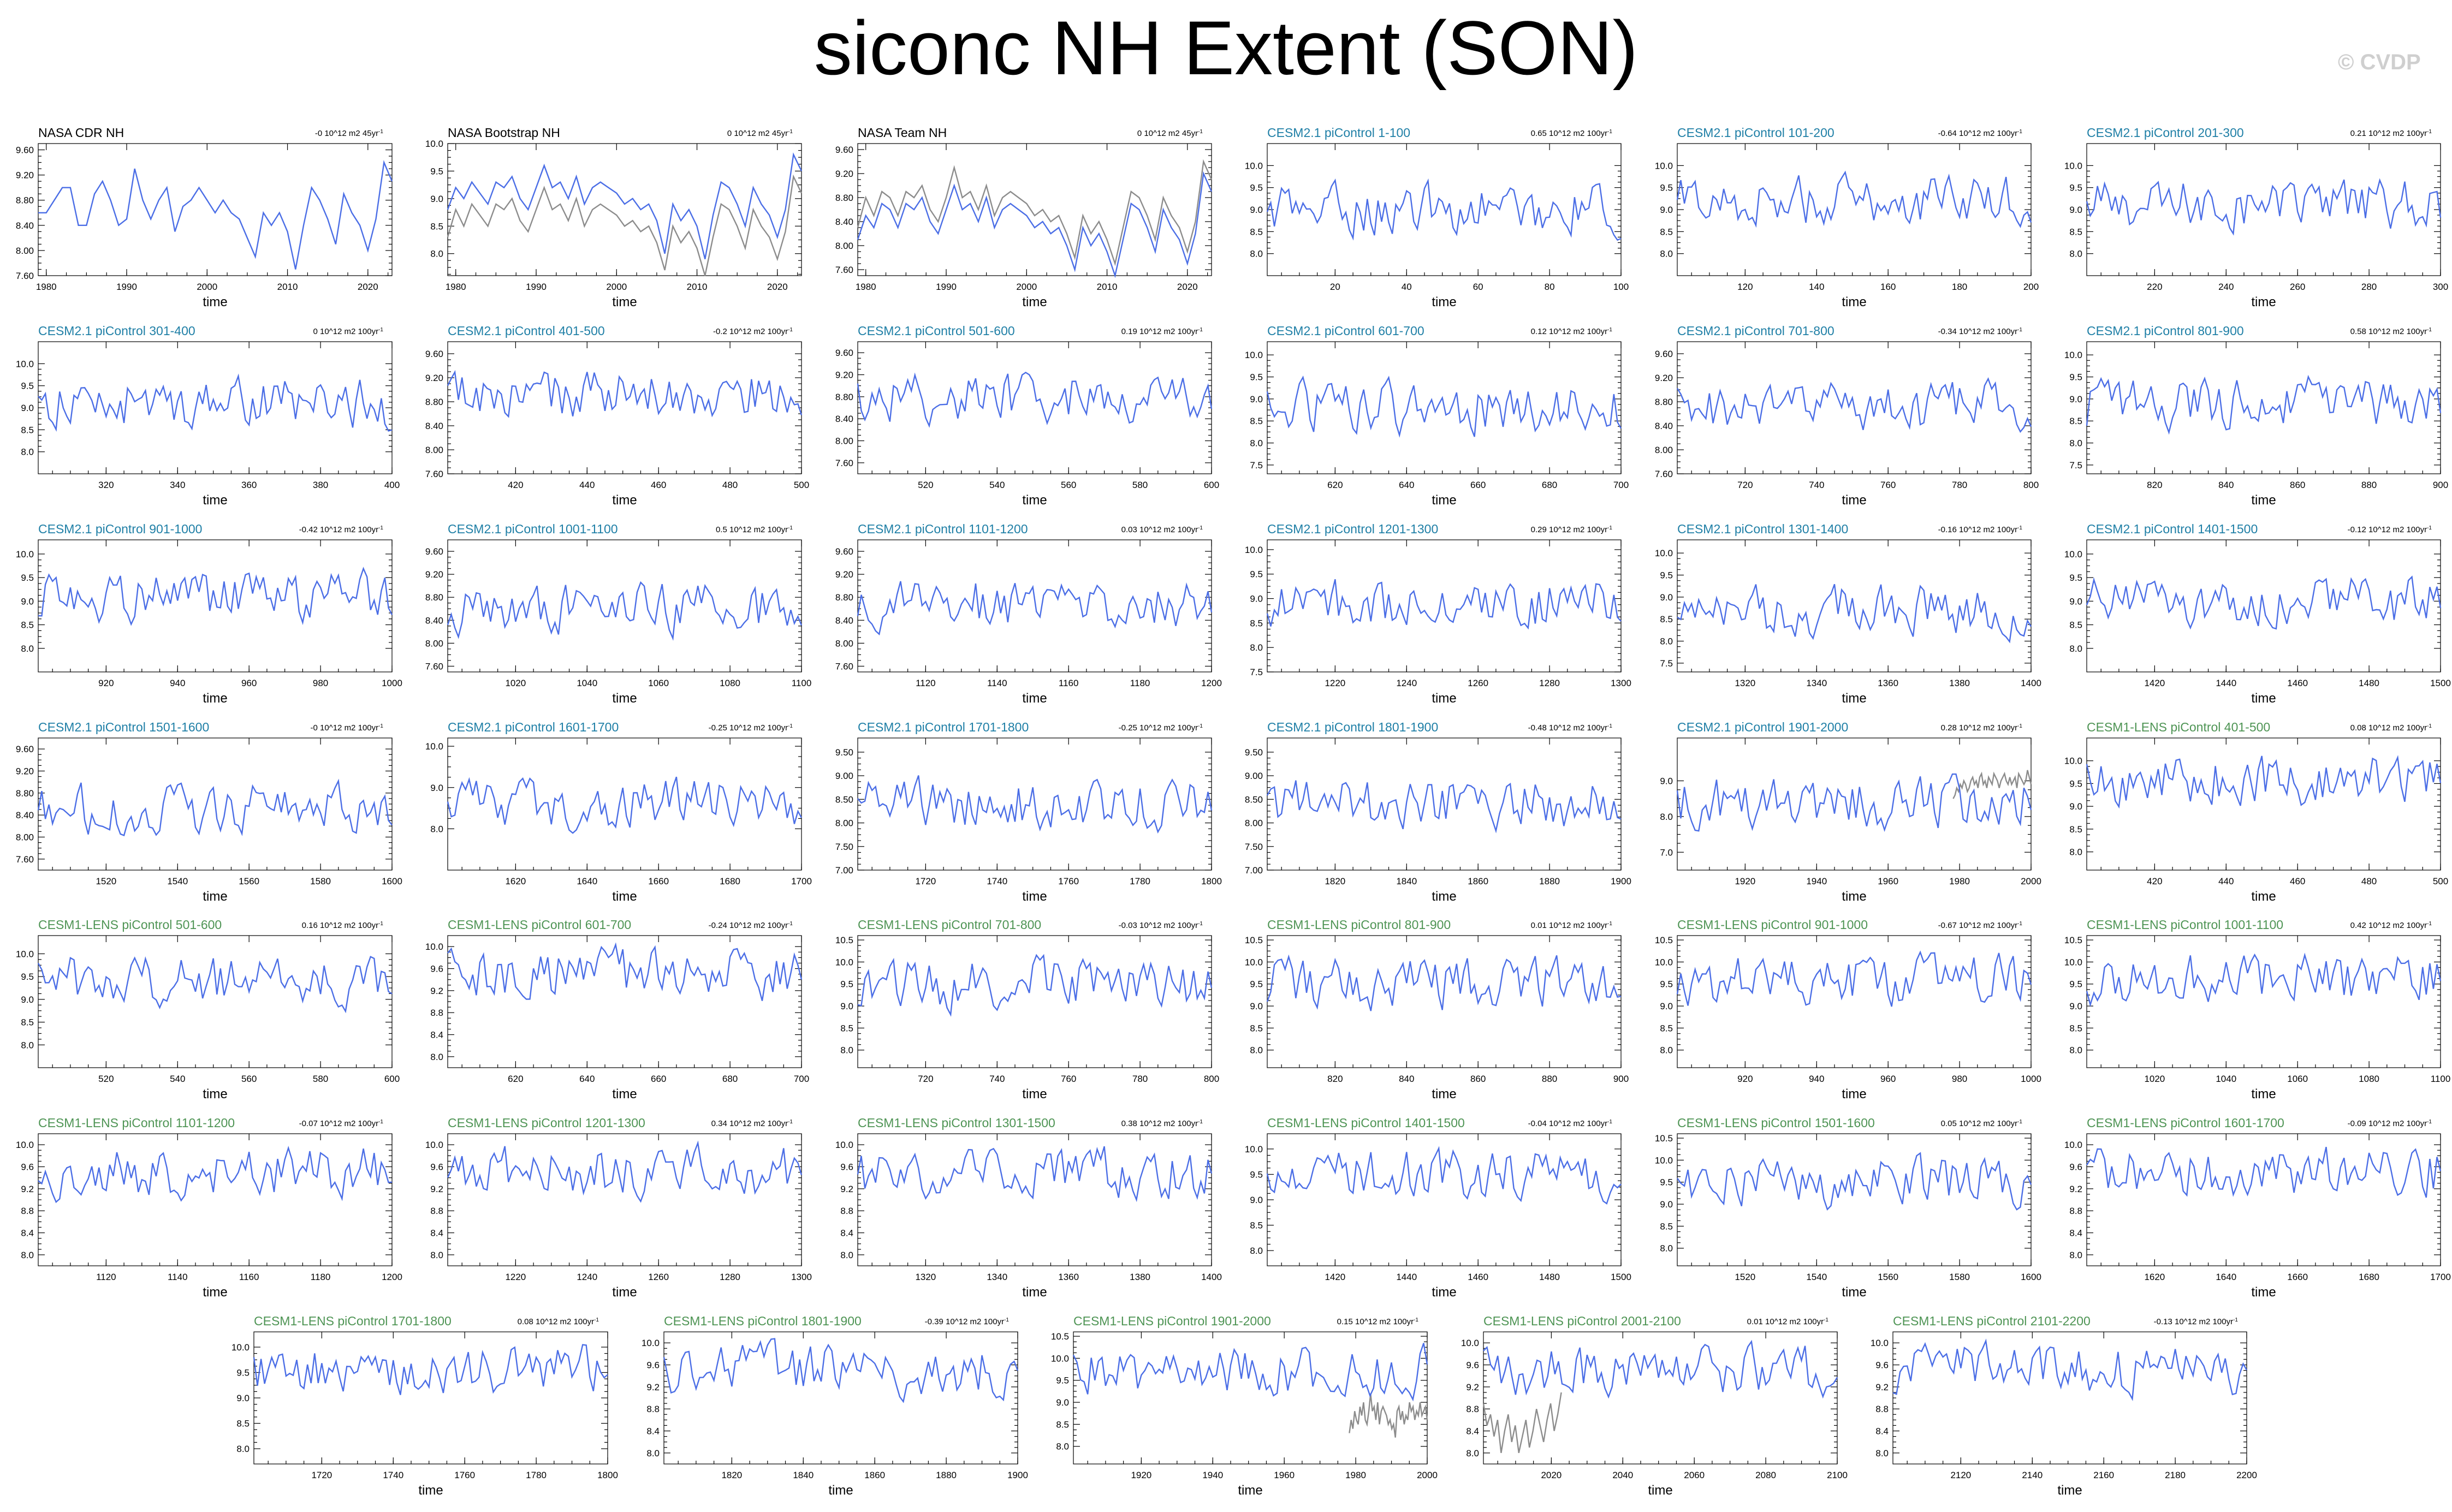 This screenshot has width=2452, height=1512. I want to click on panel-title: CESM2.1 piControl 1001-1100, so click(533, 529).